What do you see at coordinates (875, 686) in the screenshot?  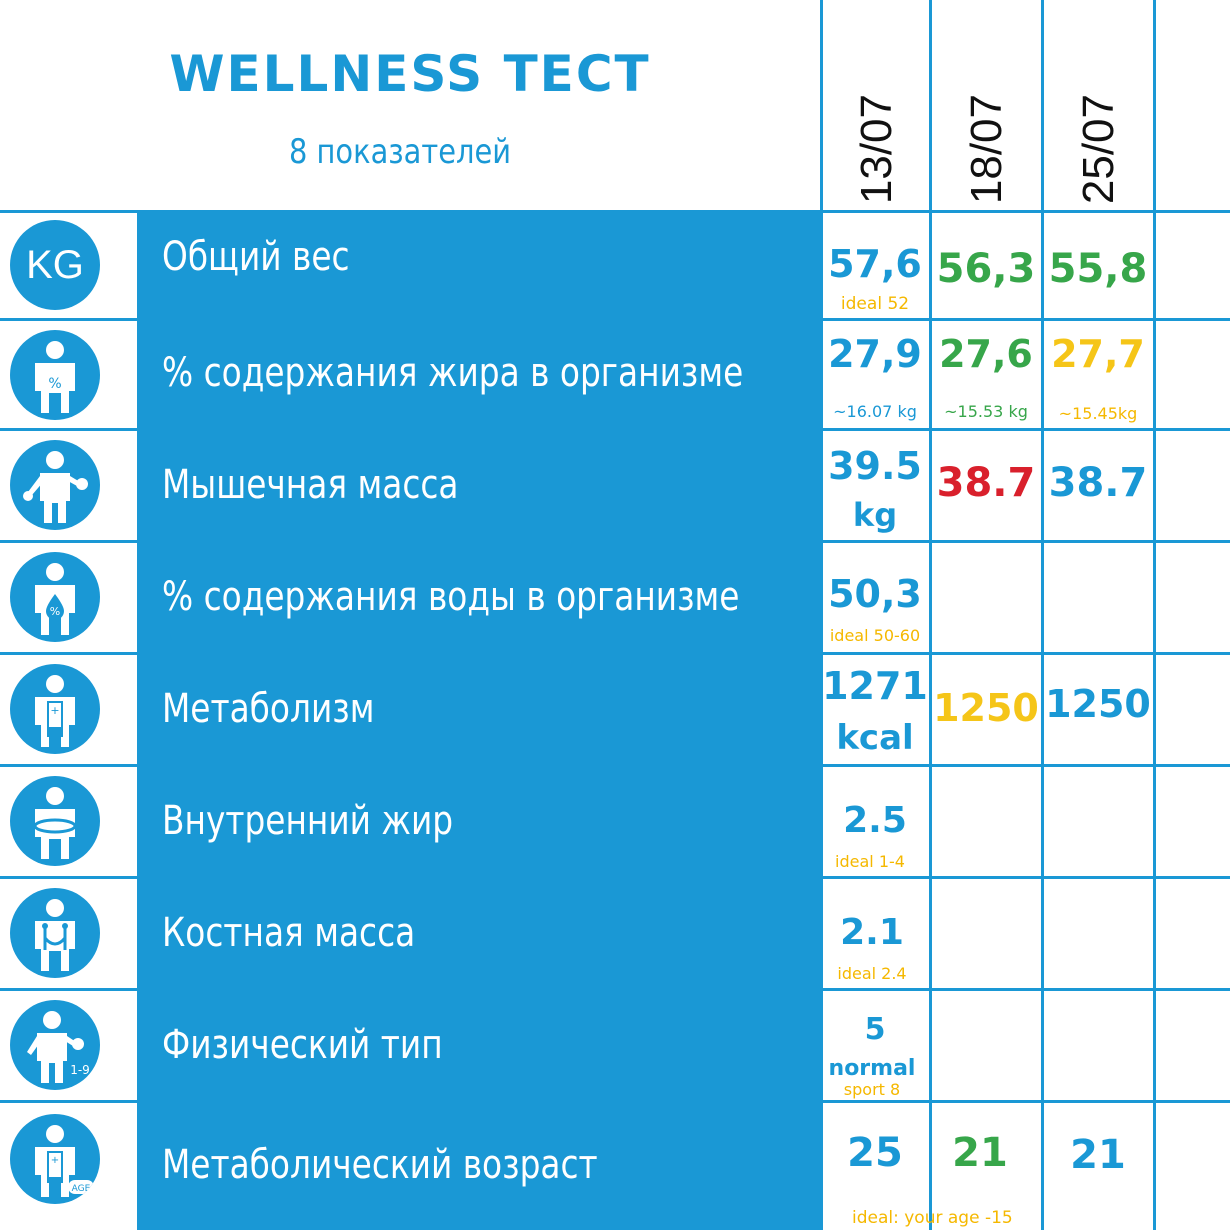 I see `value-13-07: 1271` at bounding box center [875, 686].